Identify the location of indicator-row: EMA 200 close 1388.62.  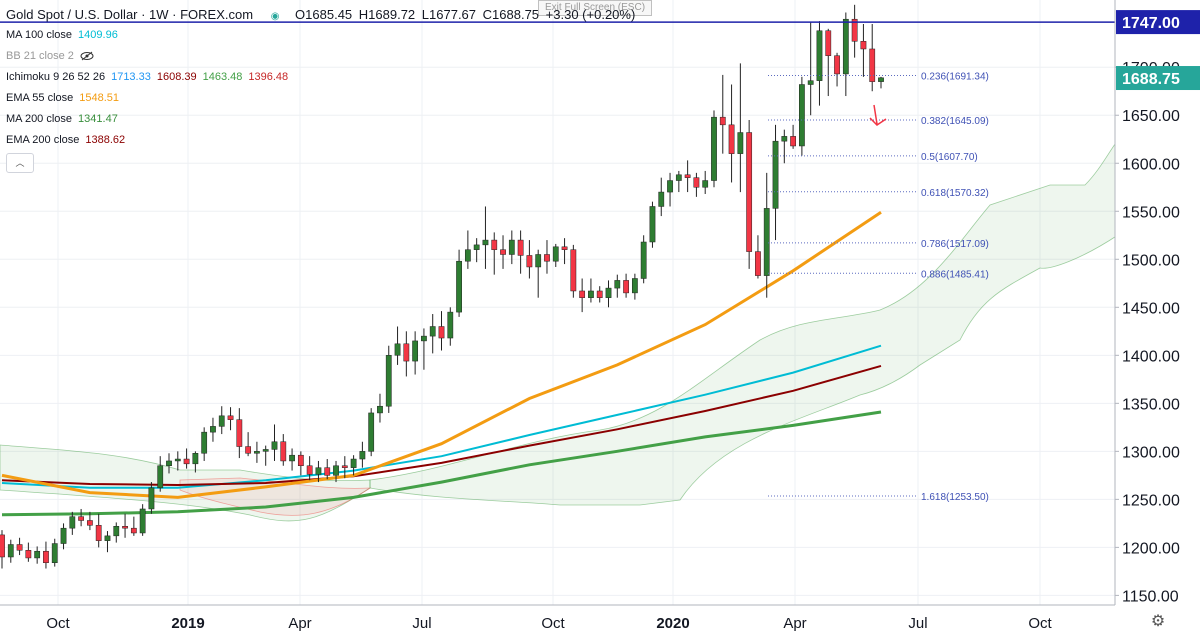
(322, 140).